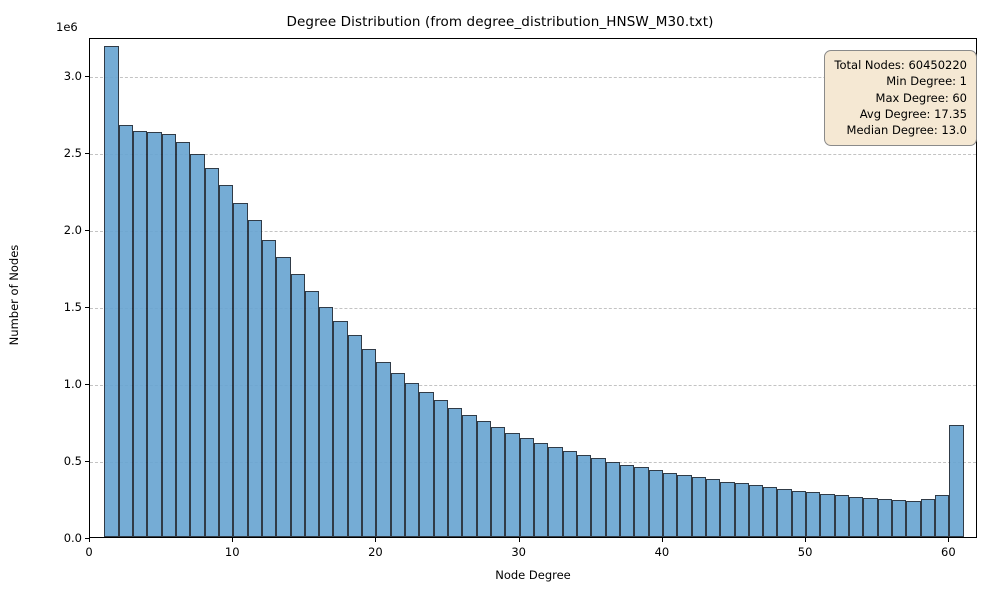  I want to click on x-axis-tick-label: 10, so click(232, 552).